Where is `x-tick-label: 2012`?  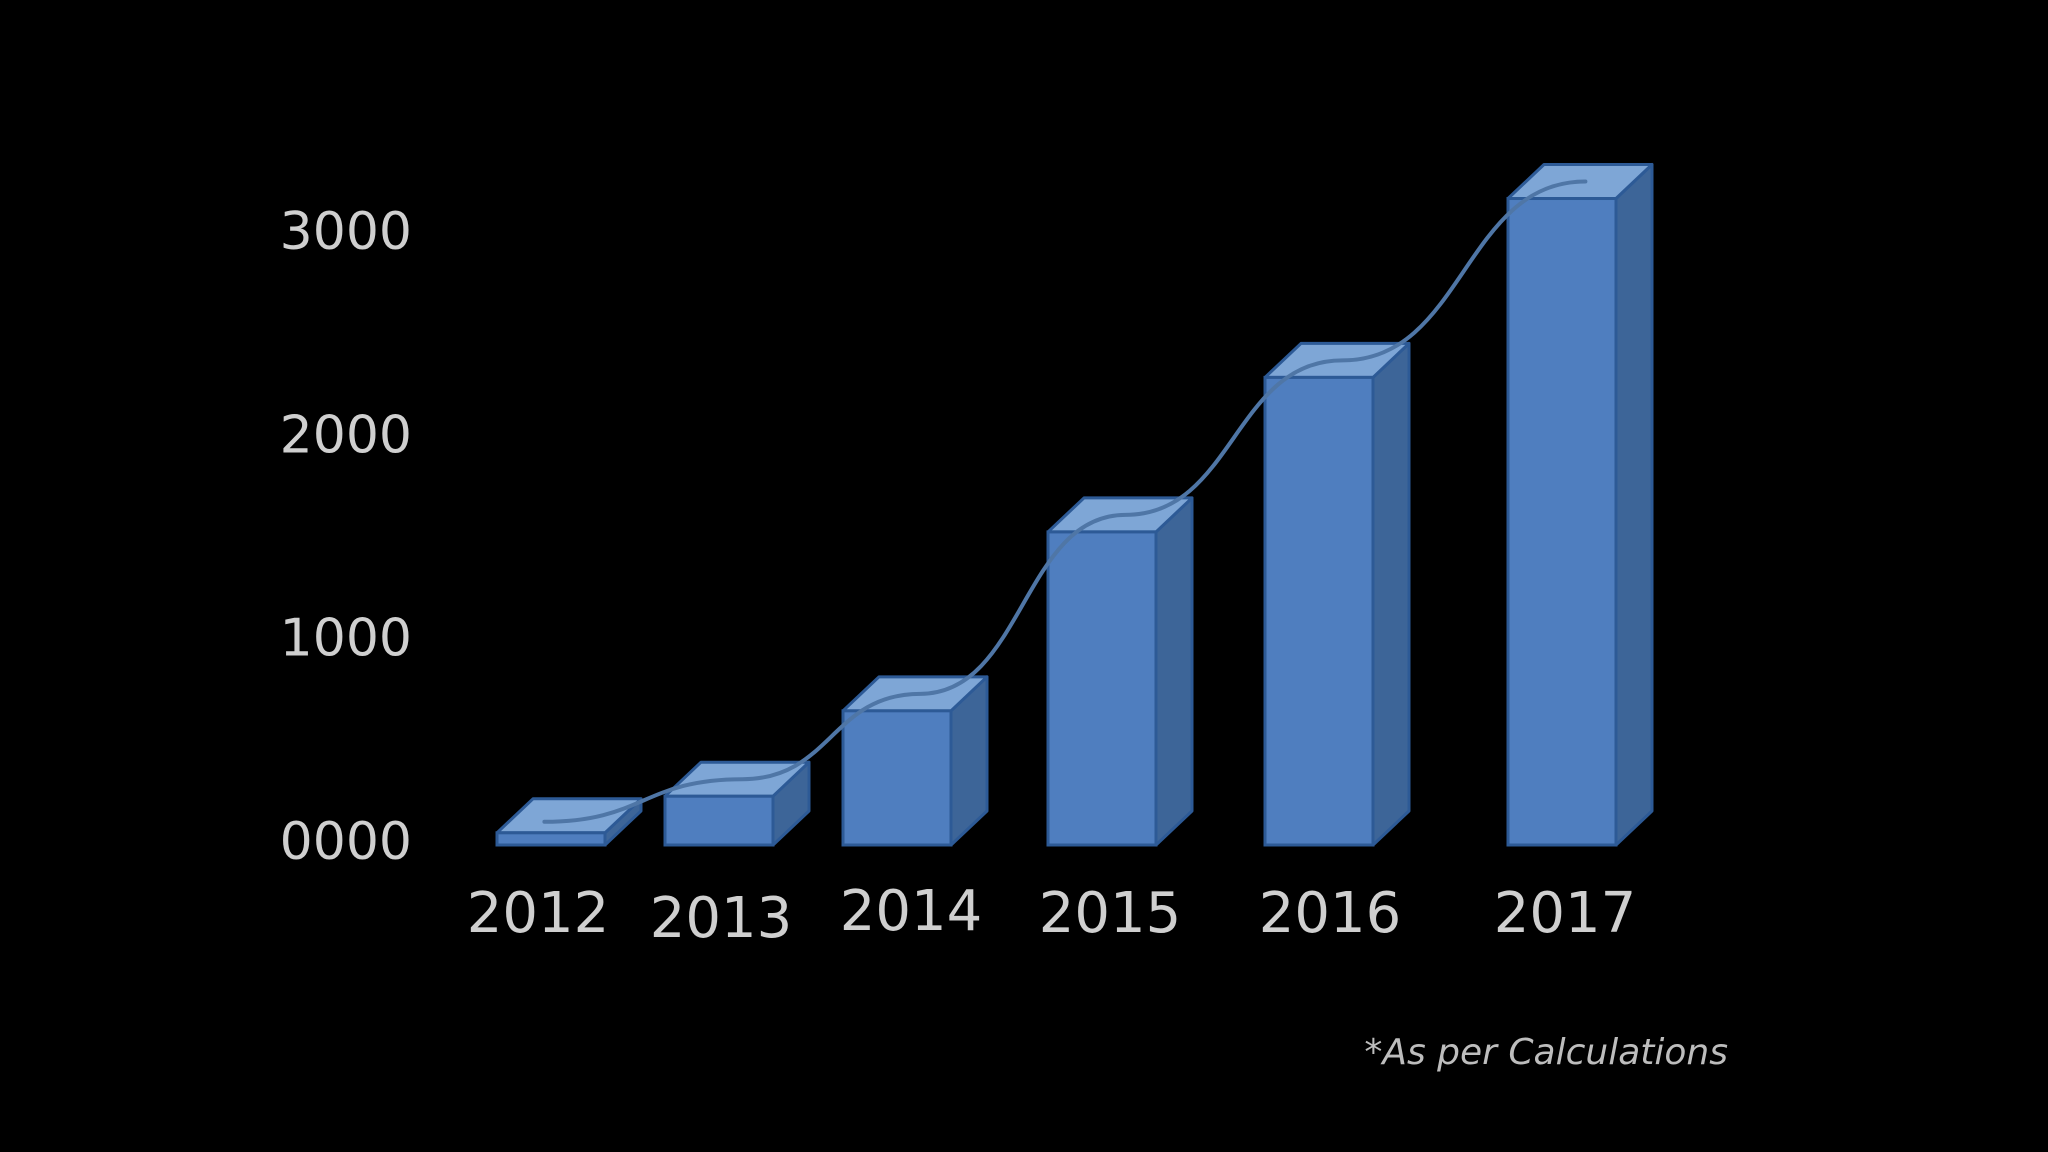
x-tick-label: 2012 is located at coordinates (538, 913).